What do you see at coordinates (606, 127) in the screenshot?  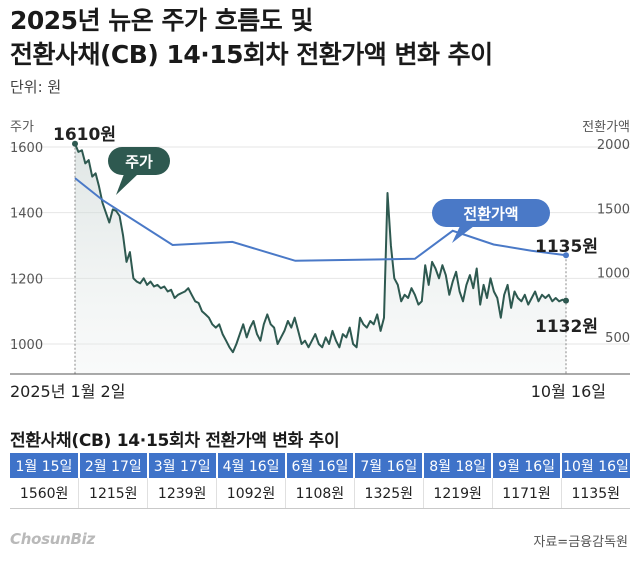 I see `right-axis-label: 전환가액` at bounding box center [606, 127].